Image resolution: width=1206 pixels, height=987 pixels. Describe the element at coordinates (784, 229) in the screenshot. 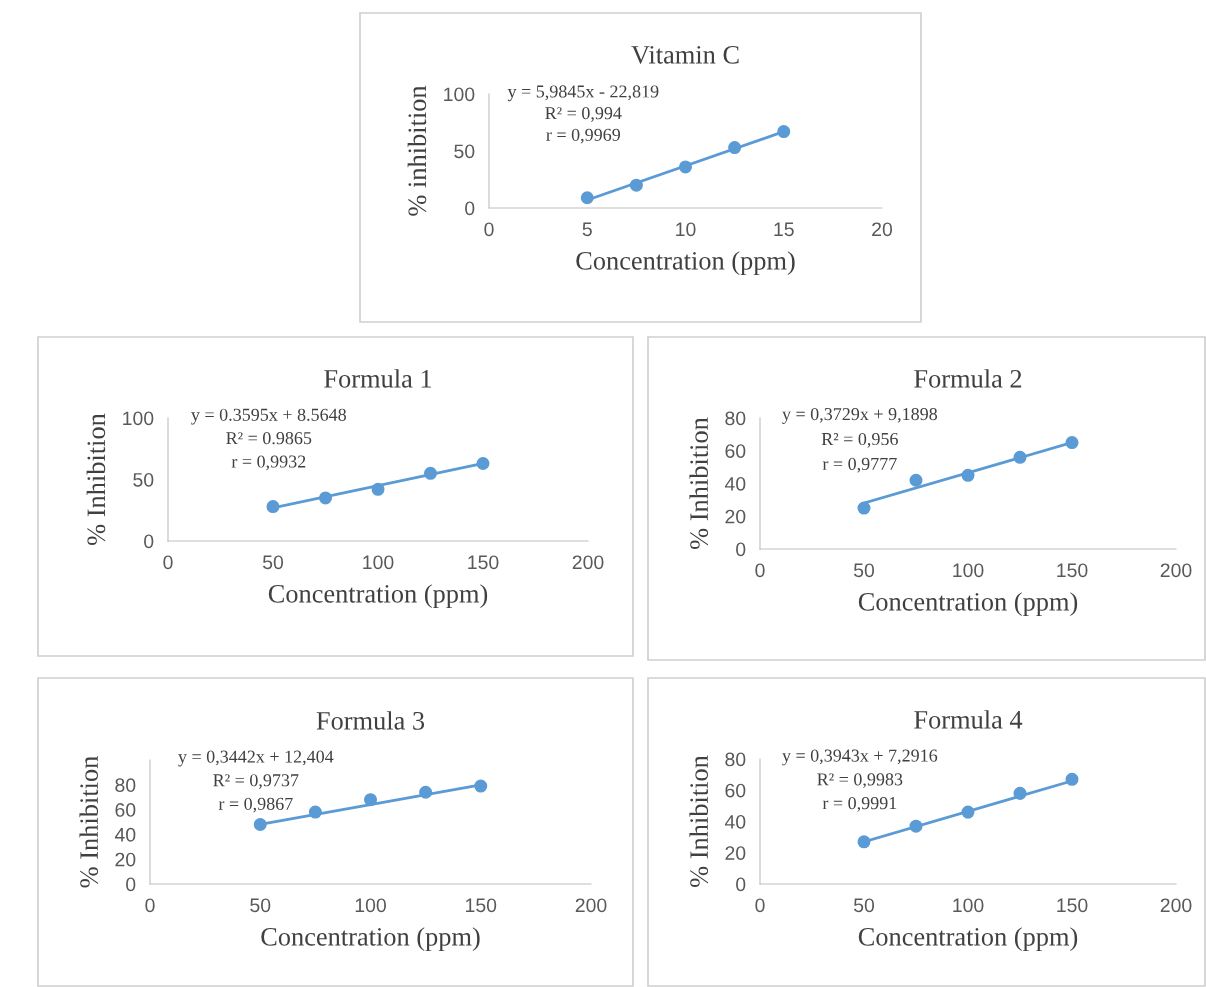

I see `x-tick-label: 15` at that location.